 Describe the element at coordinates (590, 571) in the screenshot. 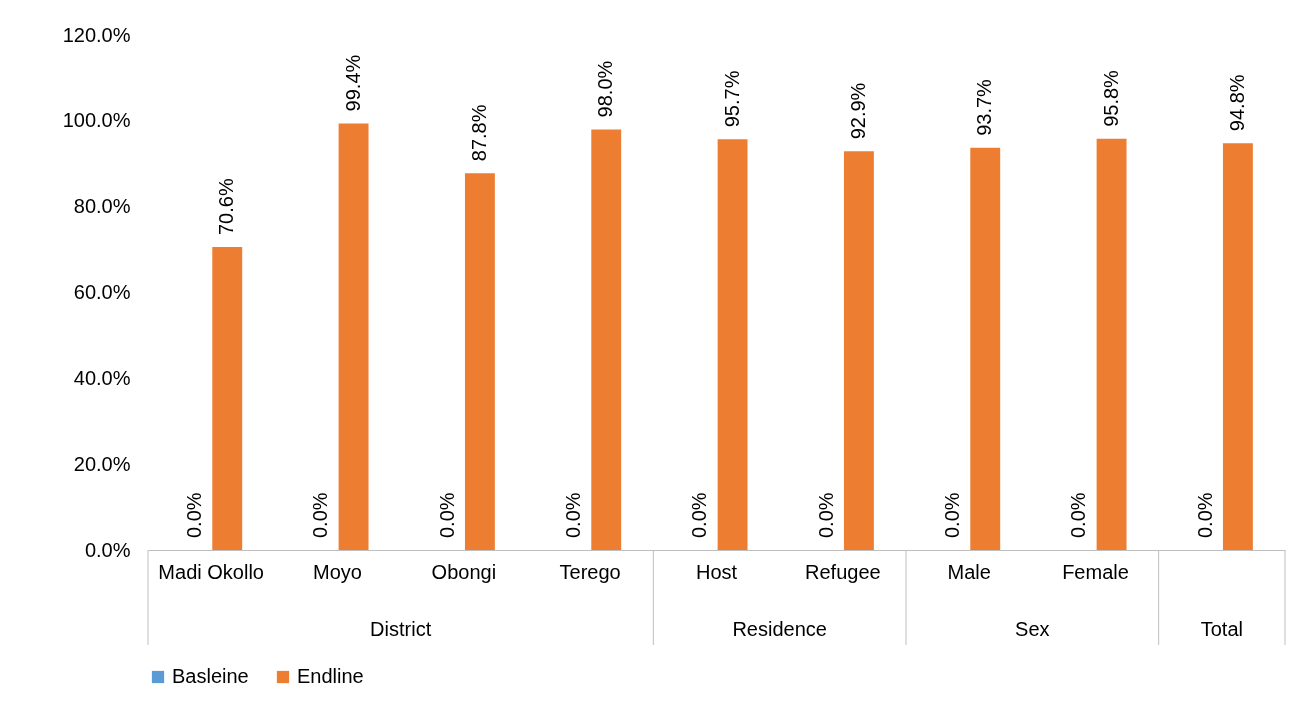

I see `x-tick-label: Terego` at that location.